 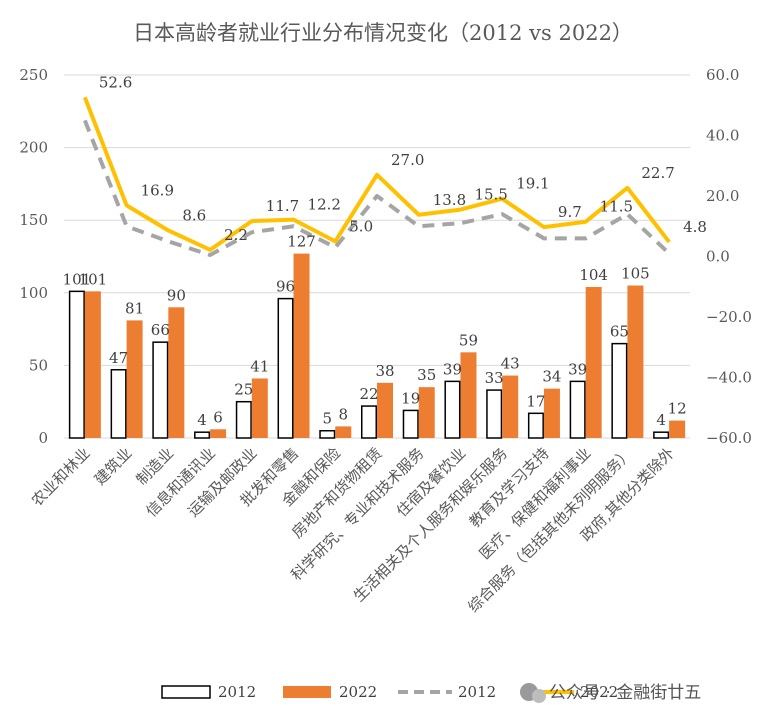 I want to click on line-label-2022: 15.5, so click(x=490, y=195).